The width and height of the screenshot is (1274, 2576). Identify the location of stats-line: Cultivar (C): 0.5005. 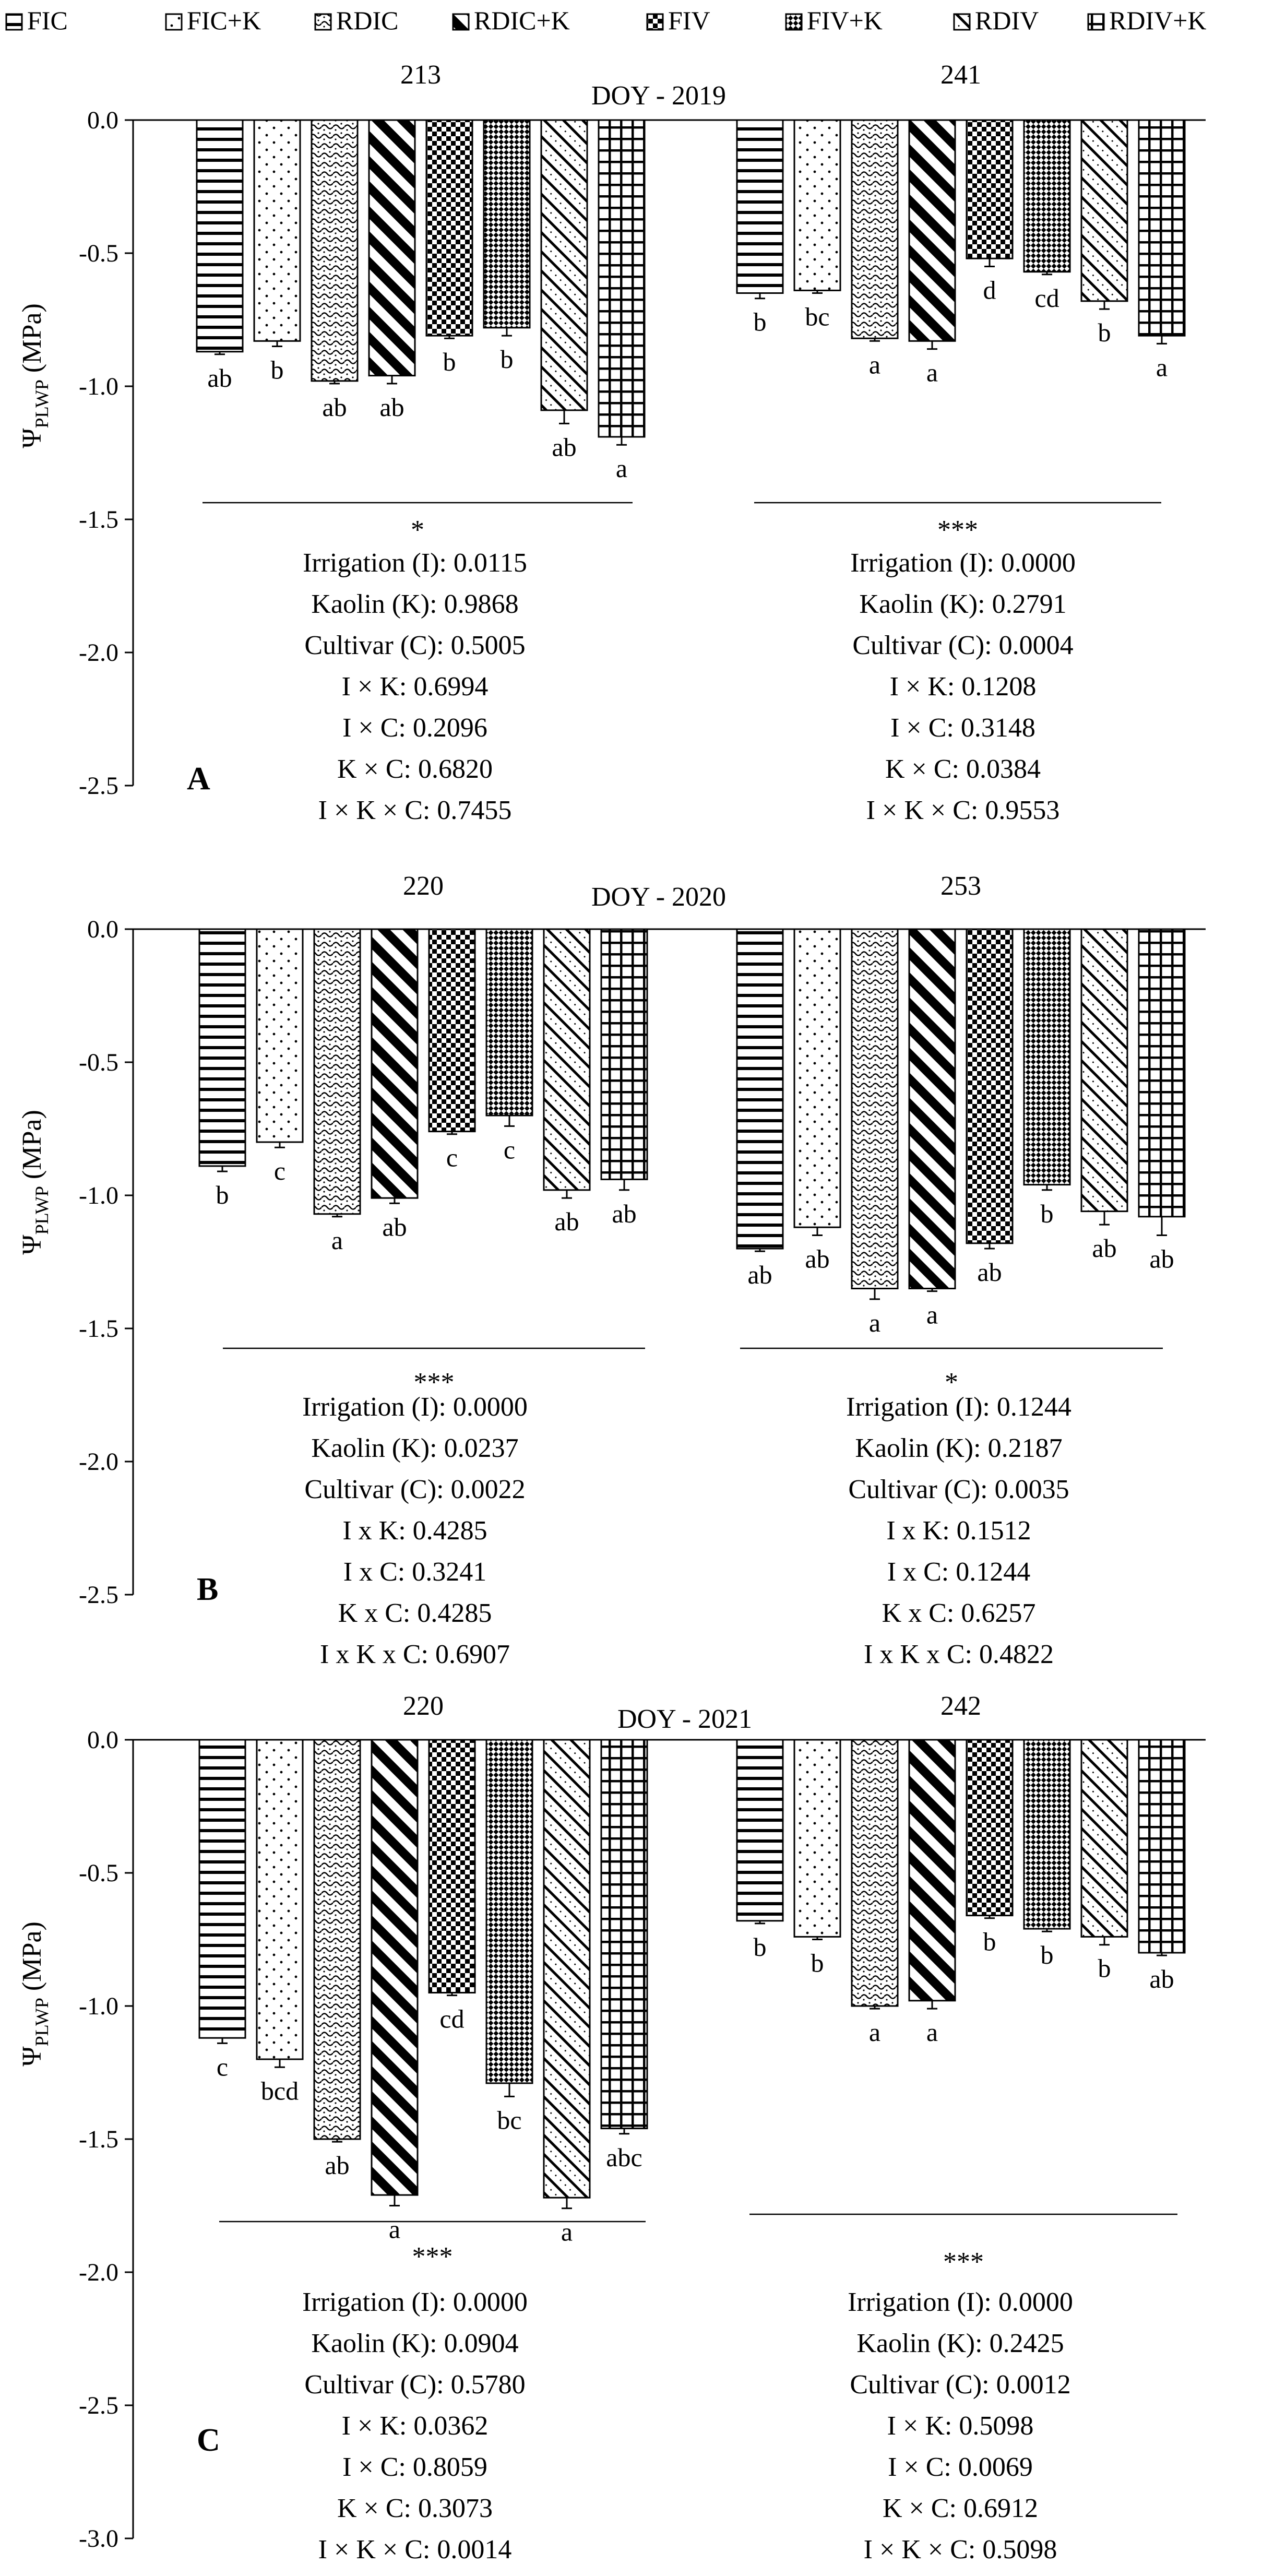
(415, 645).